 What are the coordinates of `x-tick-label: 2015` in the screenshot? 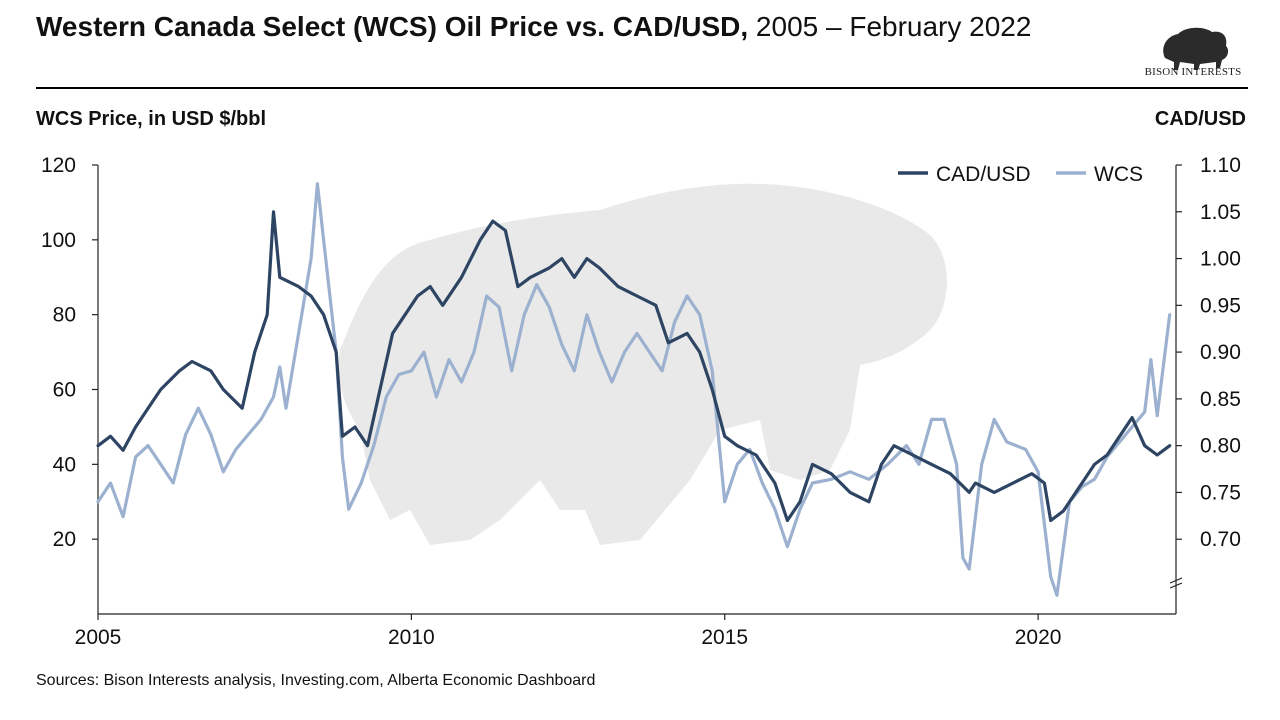 It's located at (724, 637).